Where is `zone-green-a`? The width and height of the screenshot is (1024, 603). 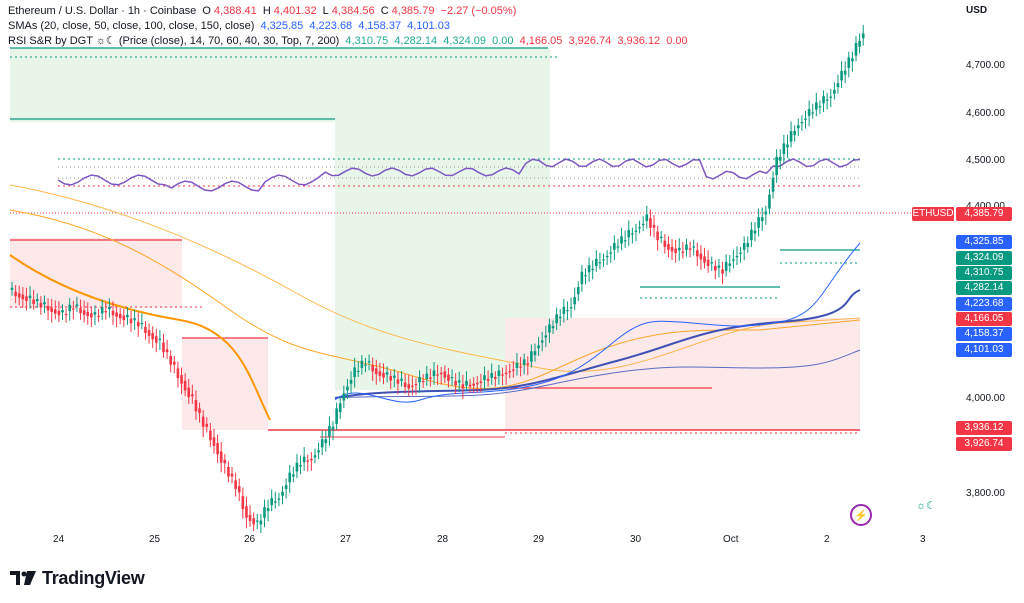
zone-green-a is located at coordinates (172, 91).